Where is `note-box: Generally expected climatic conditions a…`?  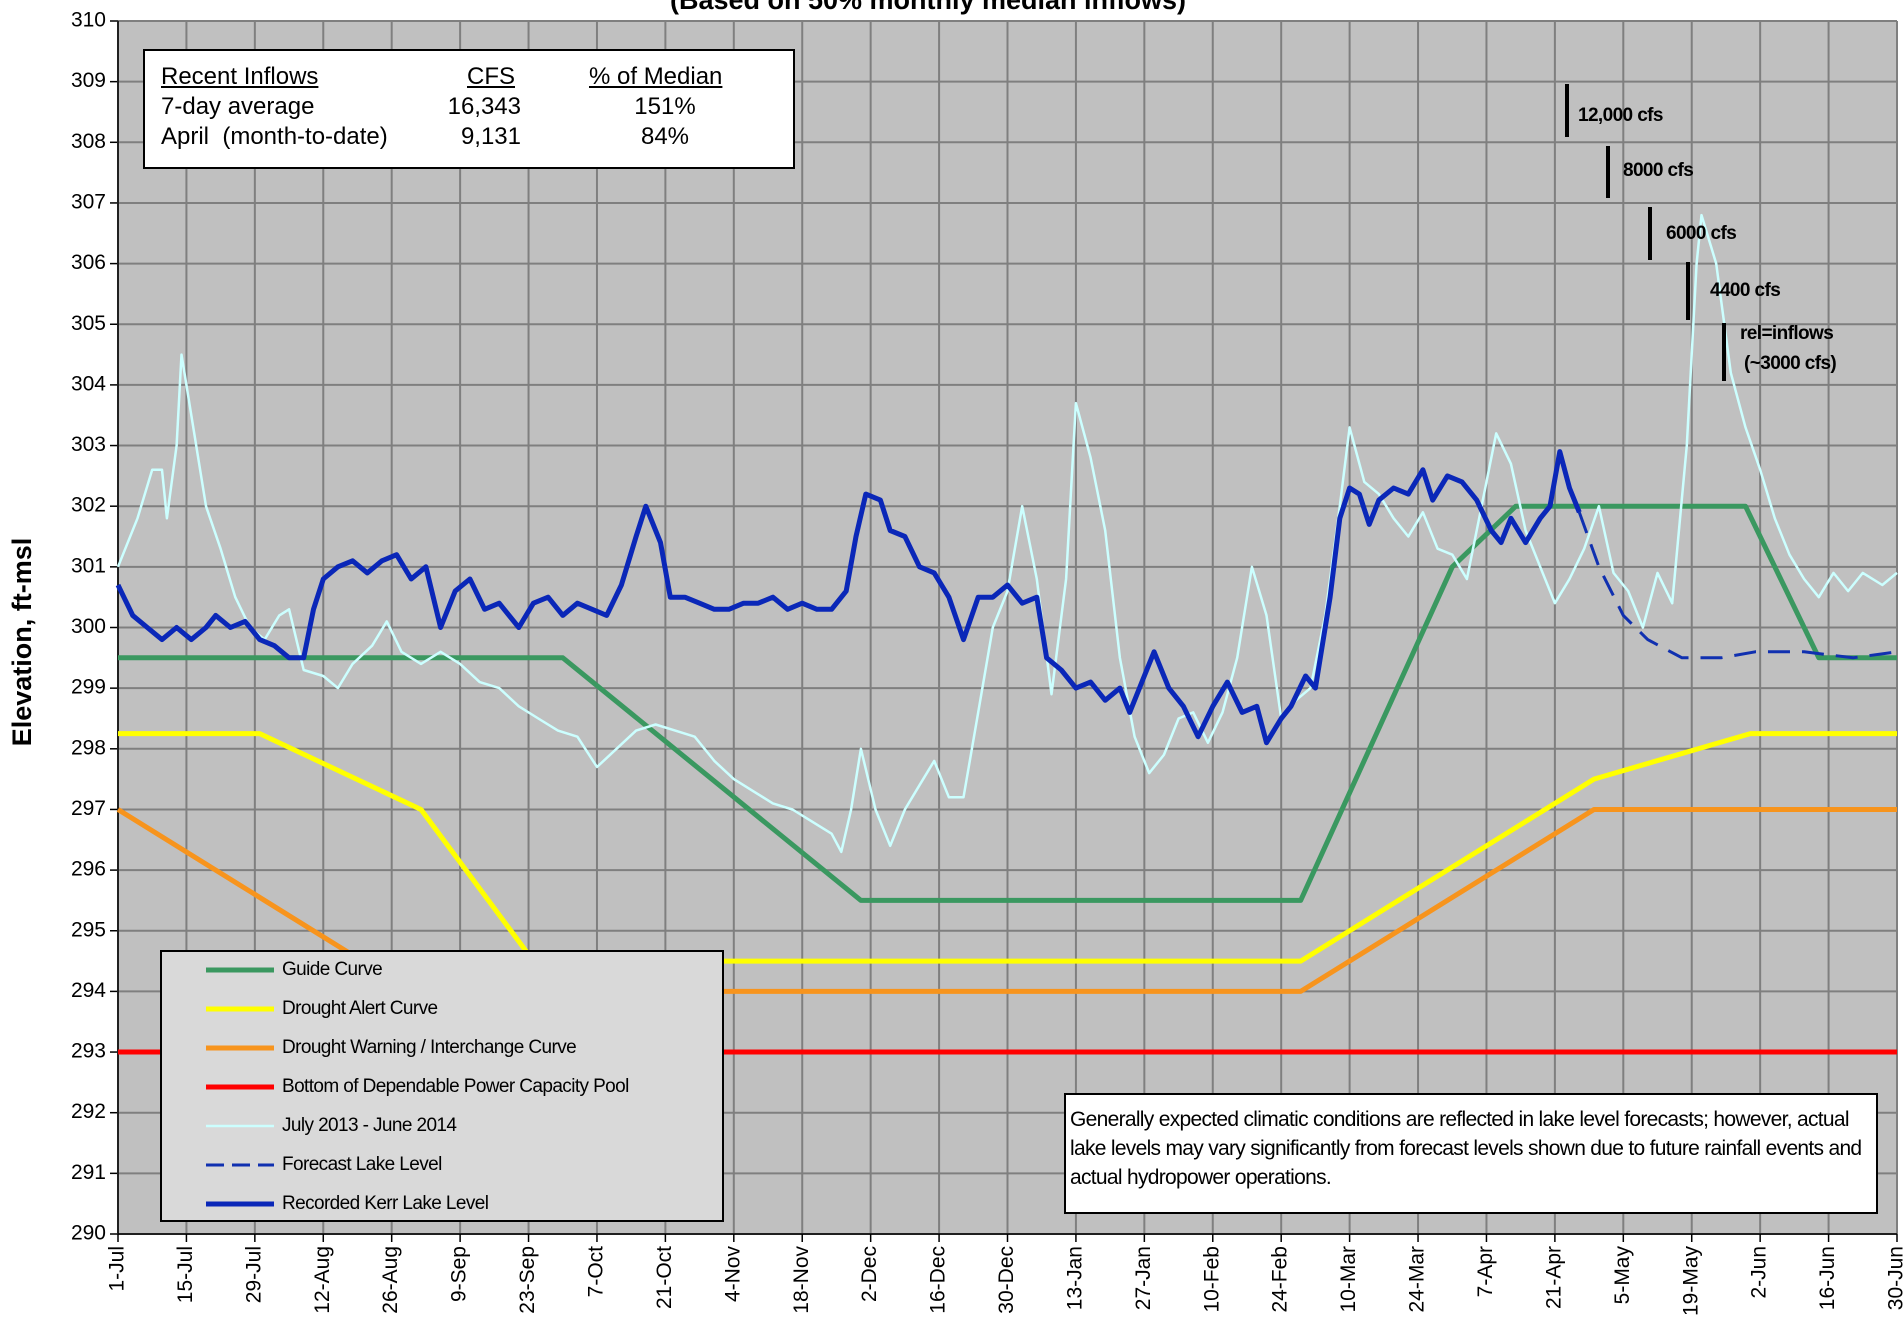
note-box: Generally expected climatic conditions a… is located at coordinates (1471, 1153).